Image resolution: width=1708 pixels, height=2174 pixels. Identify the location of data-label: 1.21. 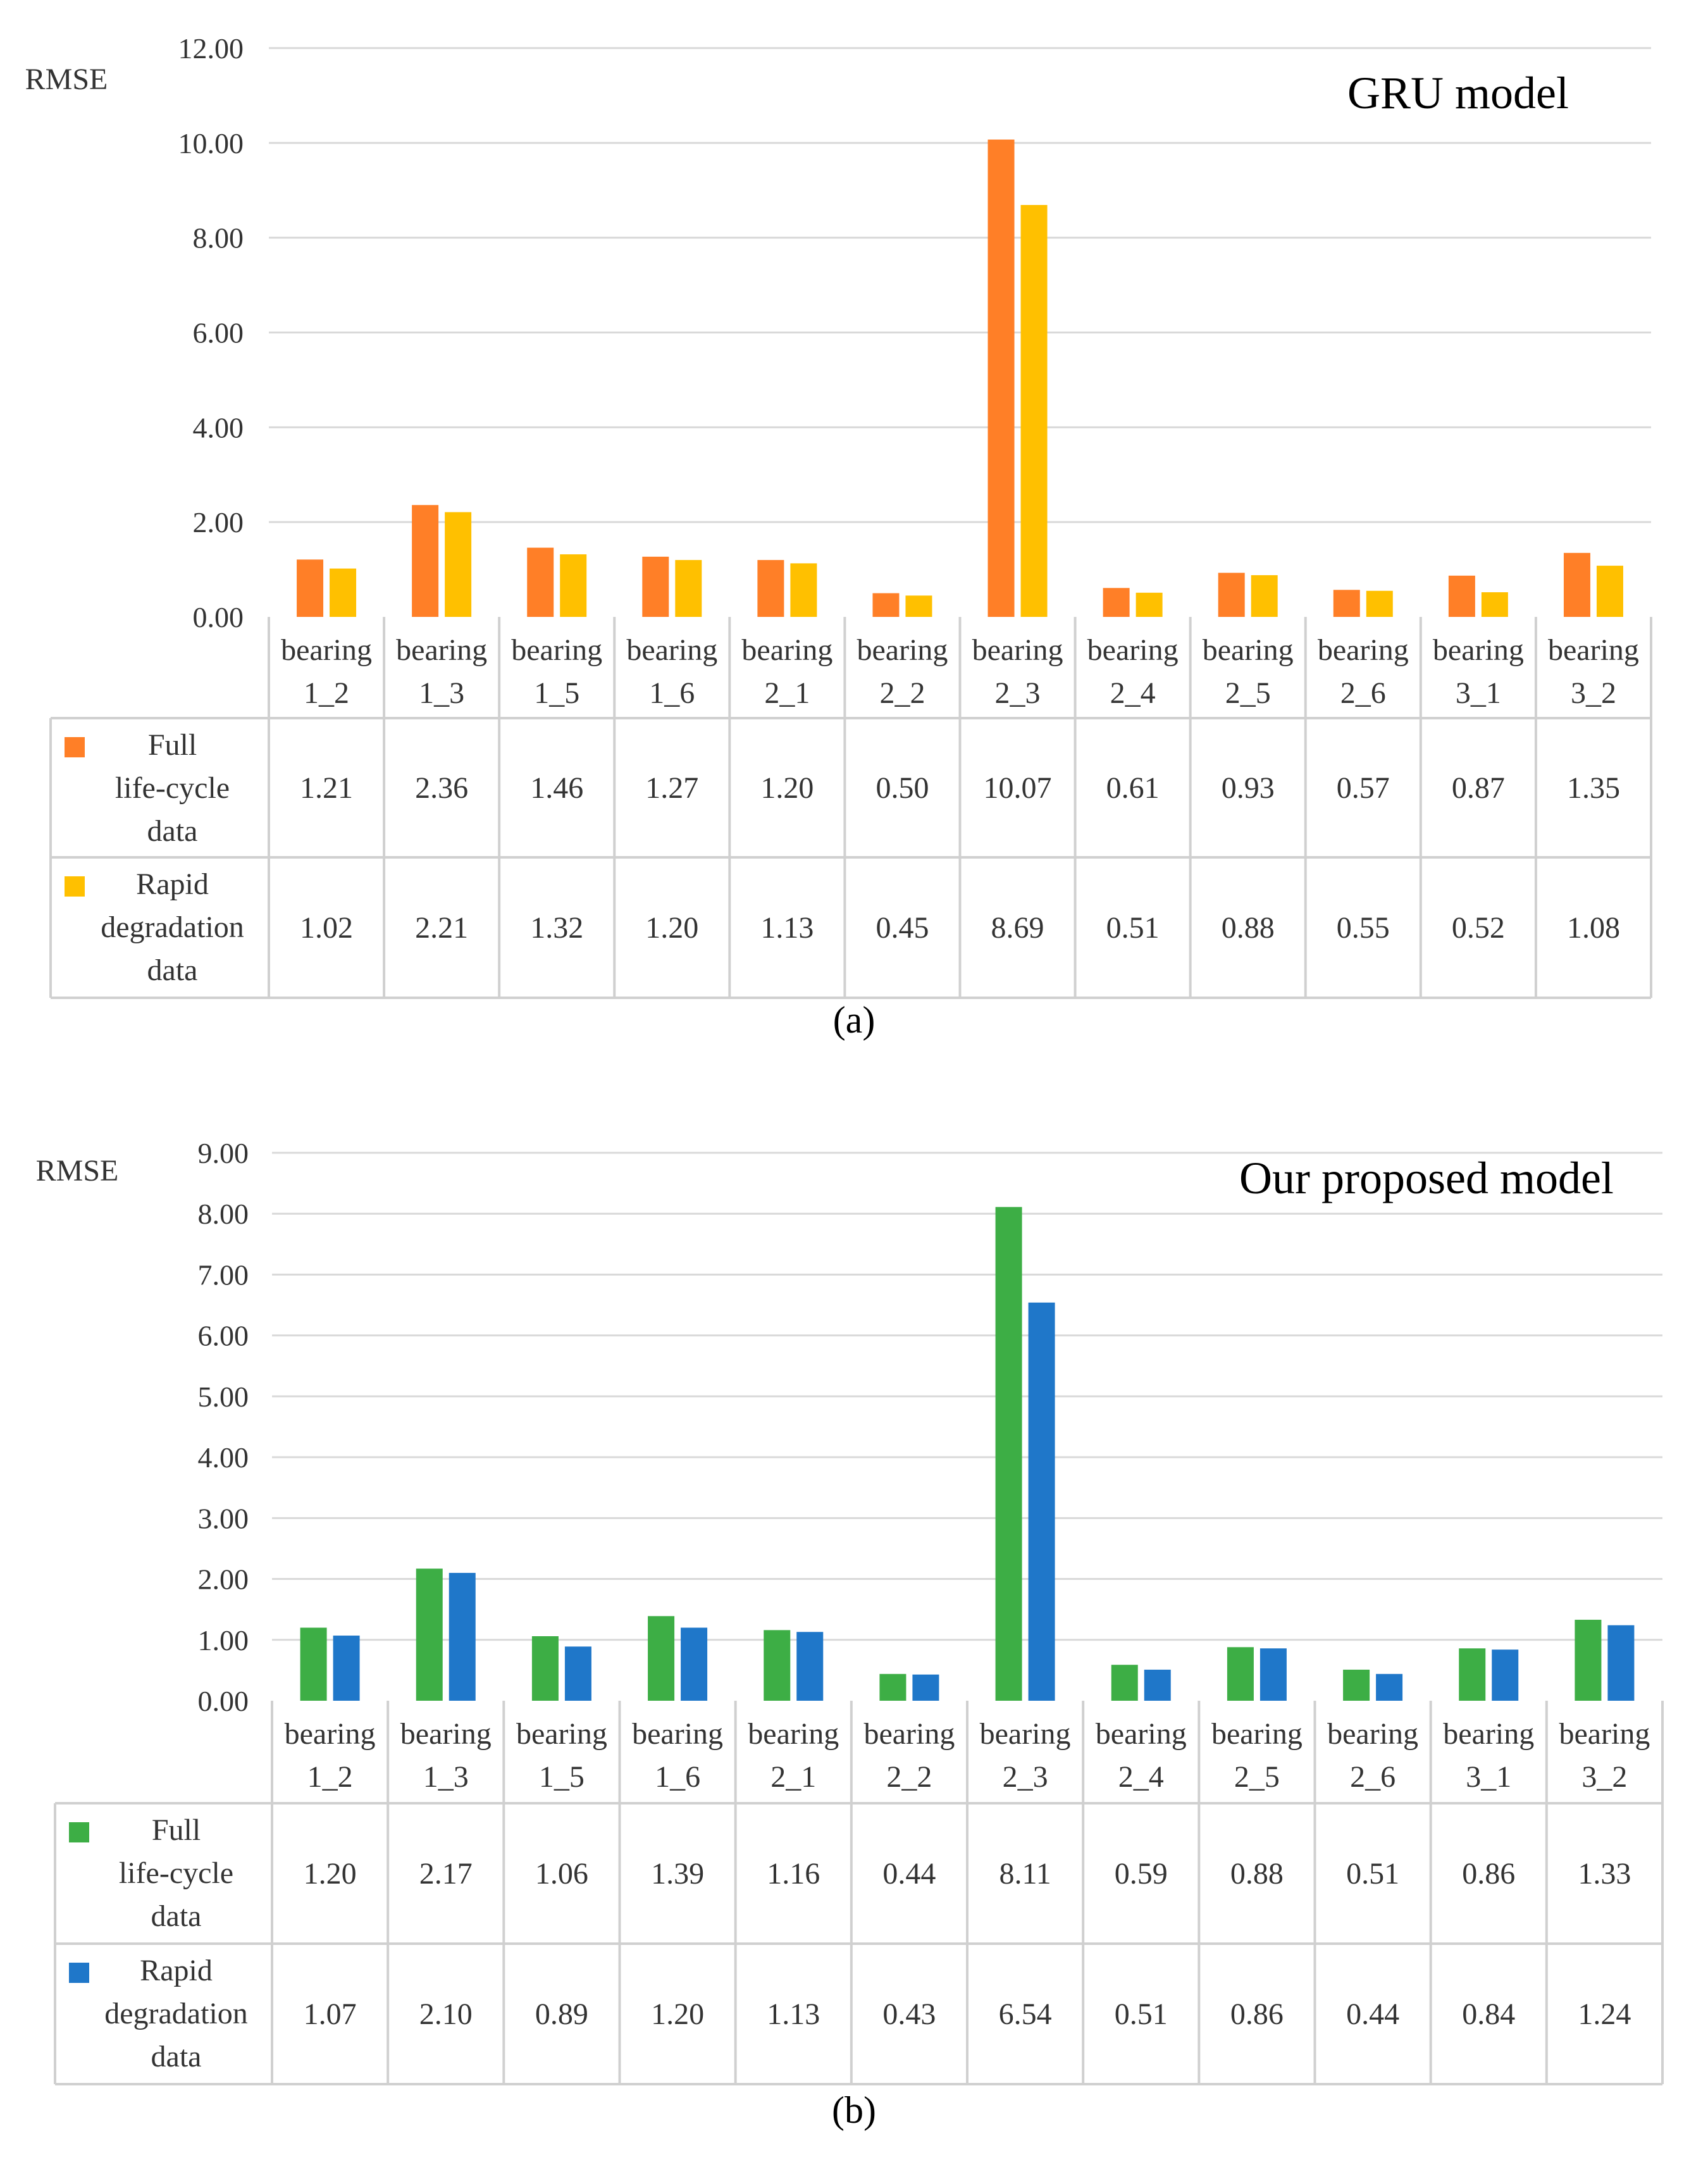
(326, 788).